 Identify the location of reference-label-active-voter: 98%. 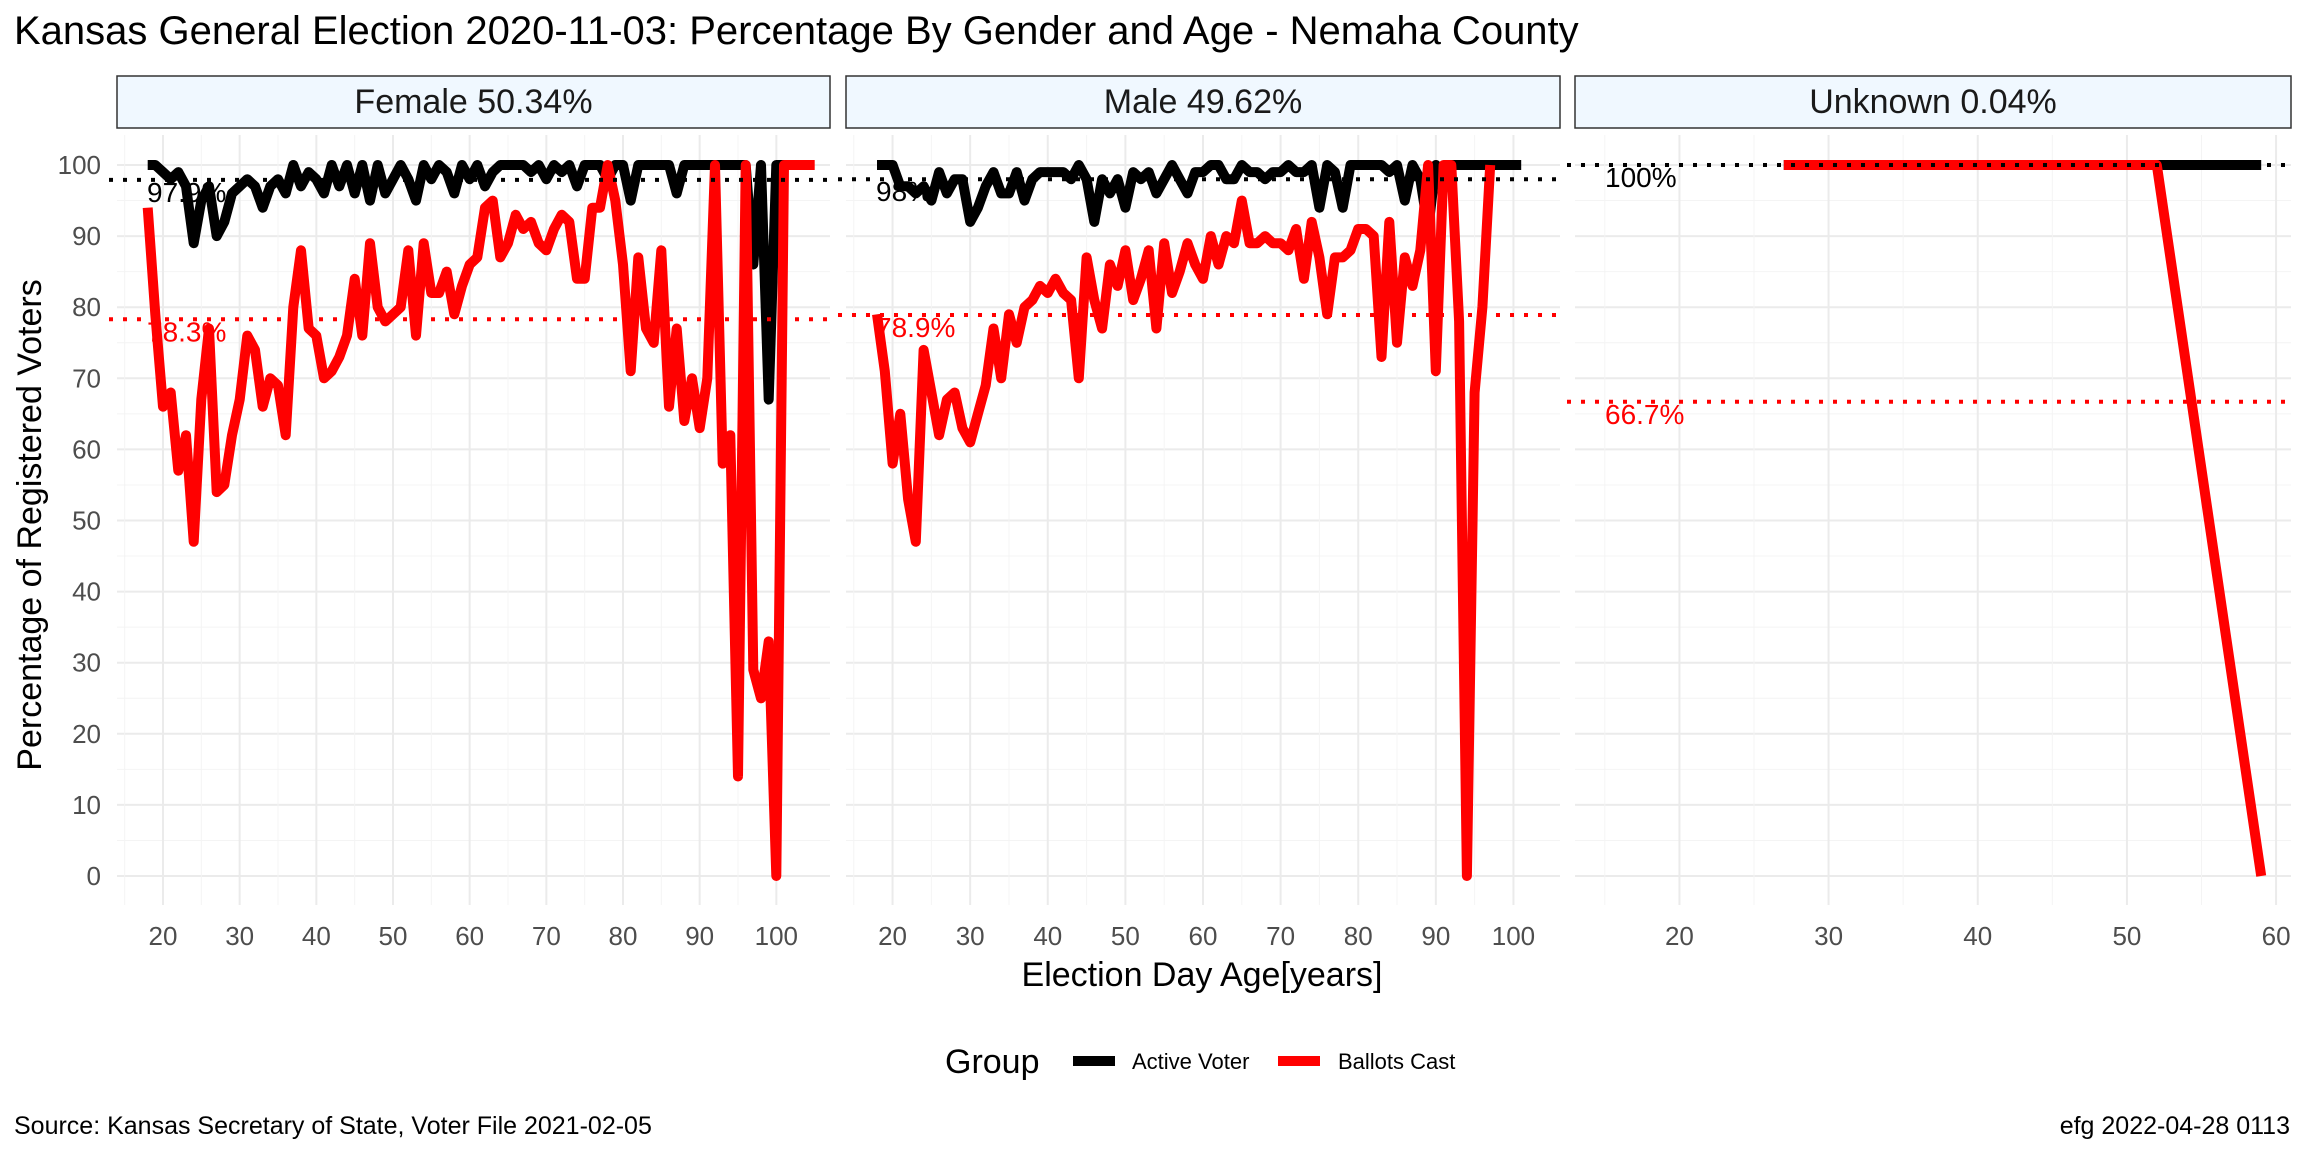
(904, 191).